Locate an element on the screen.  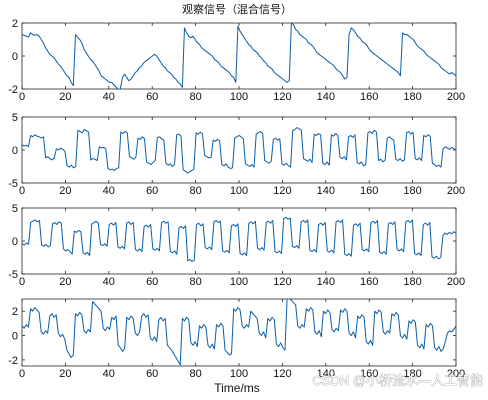
watermark-text: CSDN @小桥流水---人工智能 is located at coordinates (397, 380).